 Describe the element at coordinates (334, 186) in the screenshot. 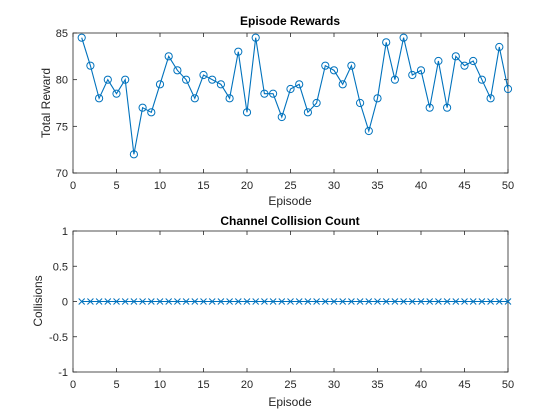

I see `rewards-x-tick-label: 30` at that location.